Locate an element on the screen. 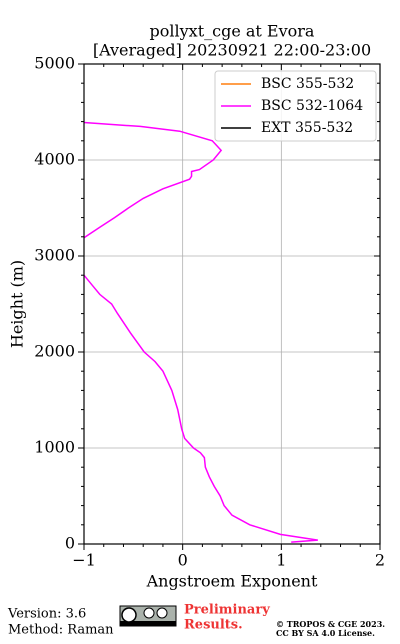  y-tick-label: 0 is located at coordinates (70, 543).